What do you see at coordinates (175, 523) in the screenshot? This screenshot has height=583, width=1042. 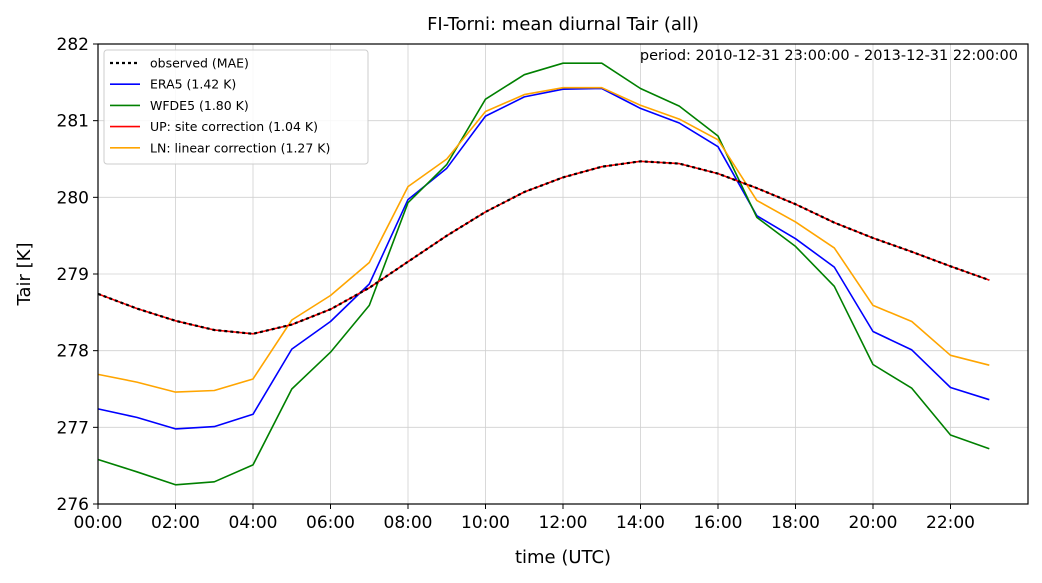 I see `x-tick-label: 02:00` at bounding box center [175, 523].